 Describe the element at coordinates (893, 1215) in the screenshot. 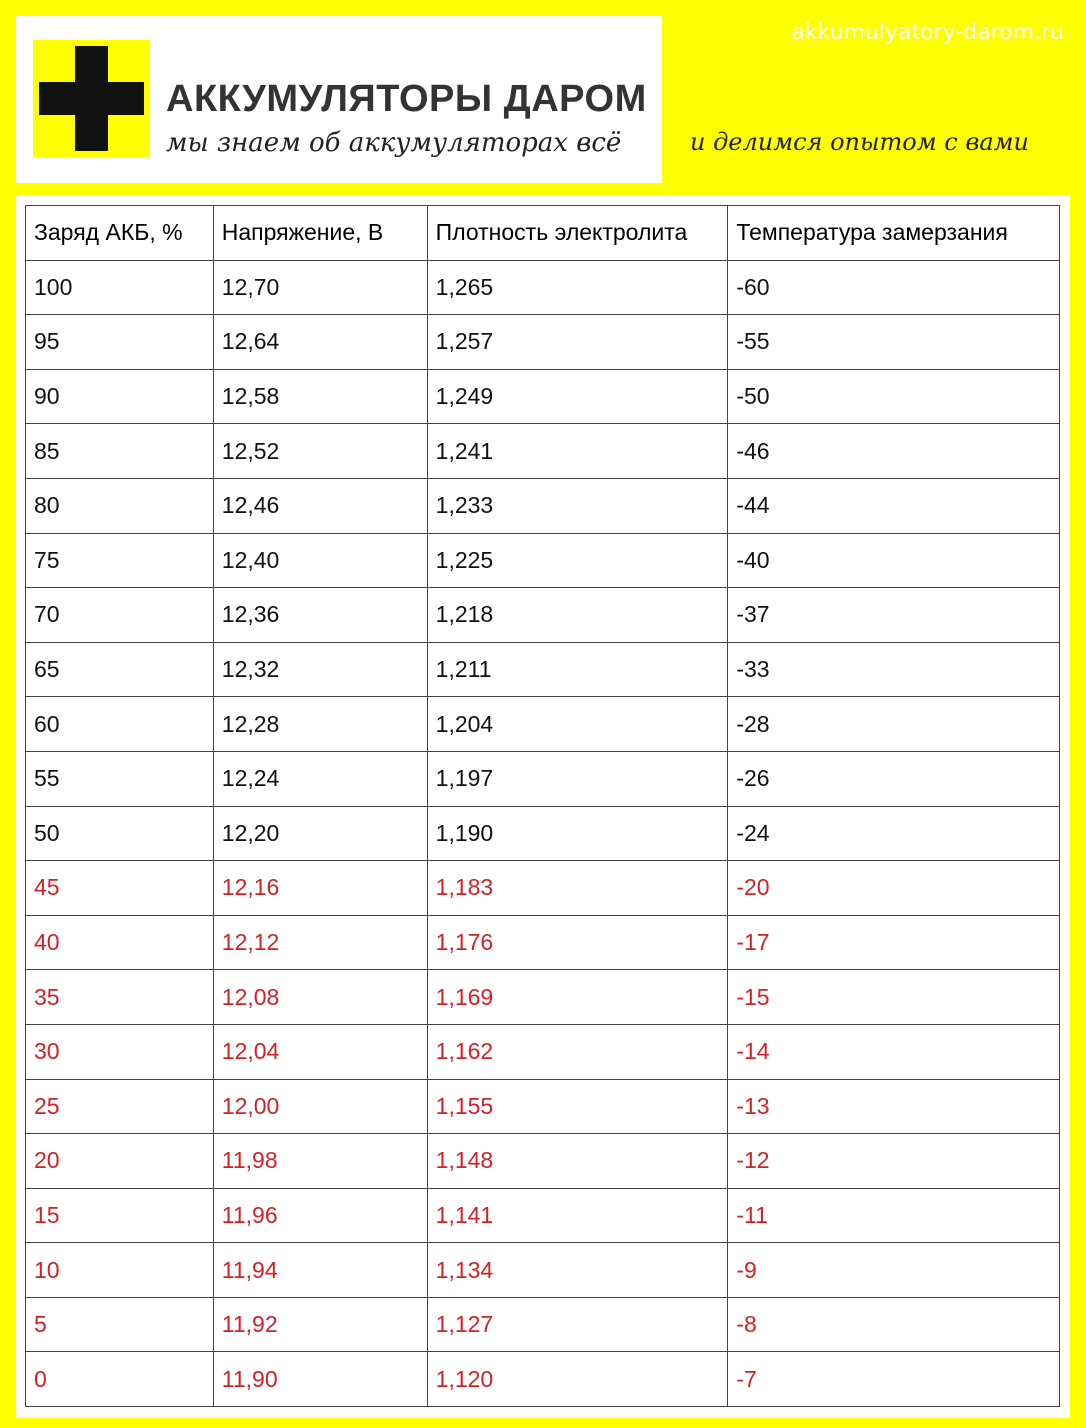

I see `cell: -11` at that location.